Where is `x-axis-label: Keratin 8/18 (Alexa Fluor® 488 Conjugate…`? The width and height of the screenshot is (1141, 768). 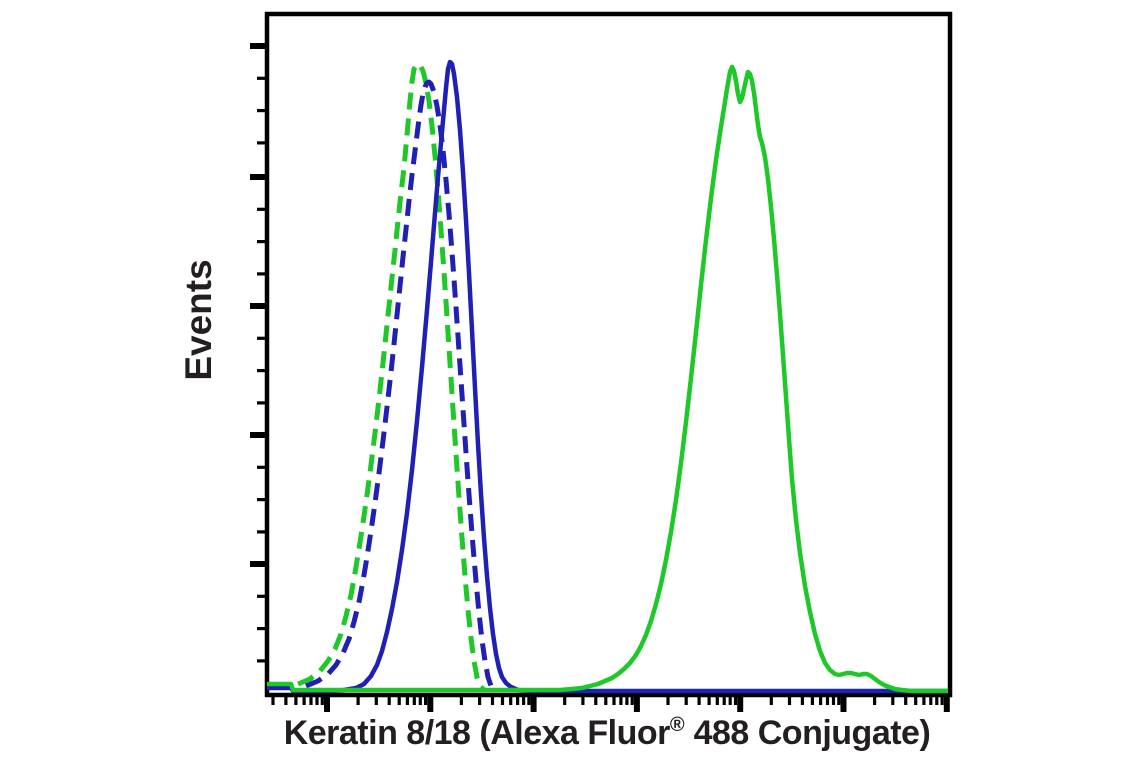
x-axis-label: Keratin 8/18 (Alexa Fluor® 488 Conjugate… is located at coordinates (607, 733).